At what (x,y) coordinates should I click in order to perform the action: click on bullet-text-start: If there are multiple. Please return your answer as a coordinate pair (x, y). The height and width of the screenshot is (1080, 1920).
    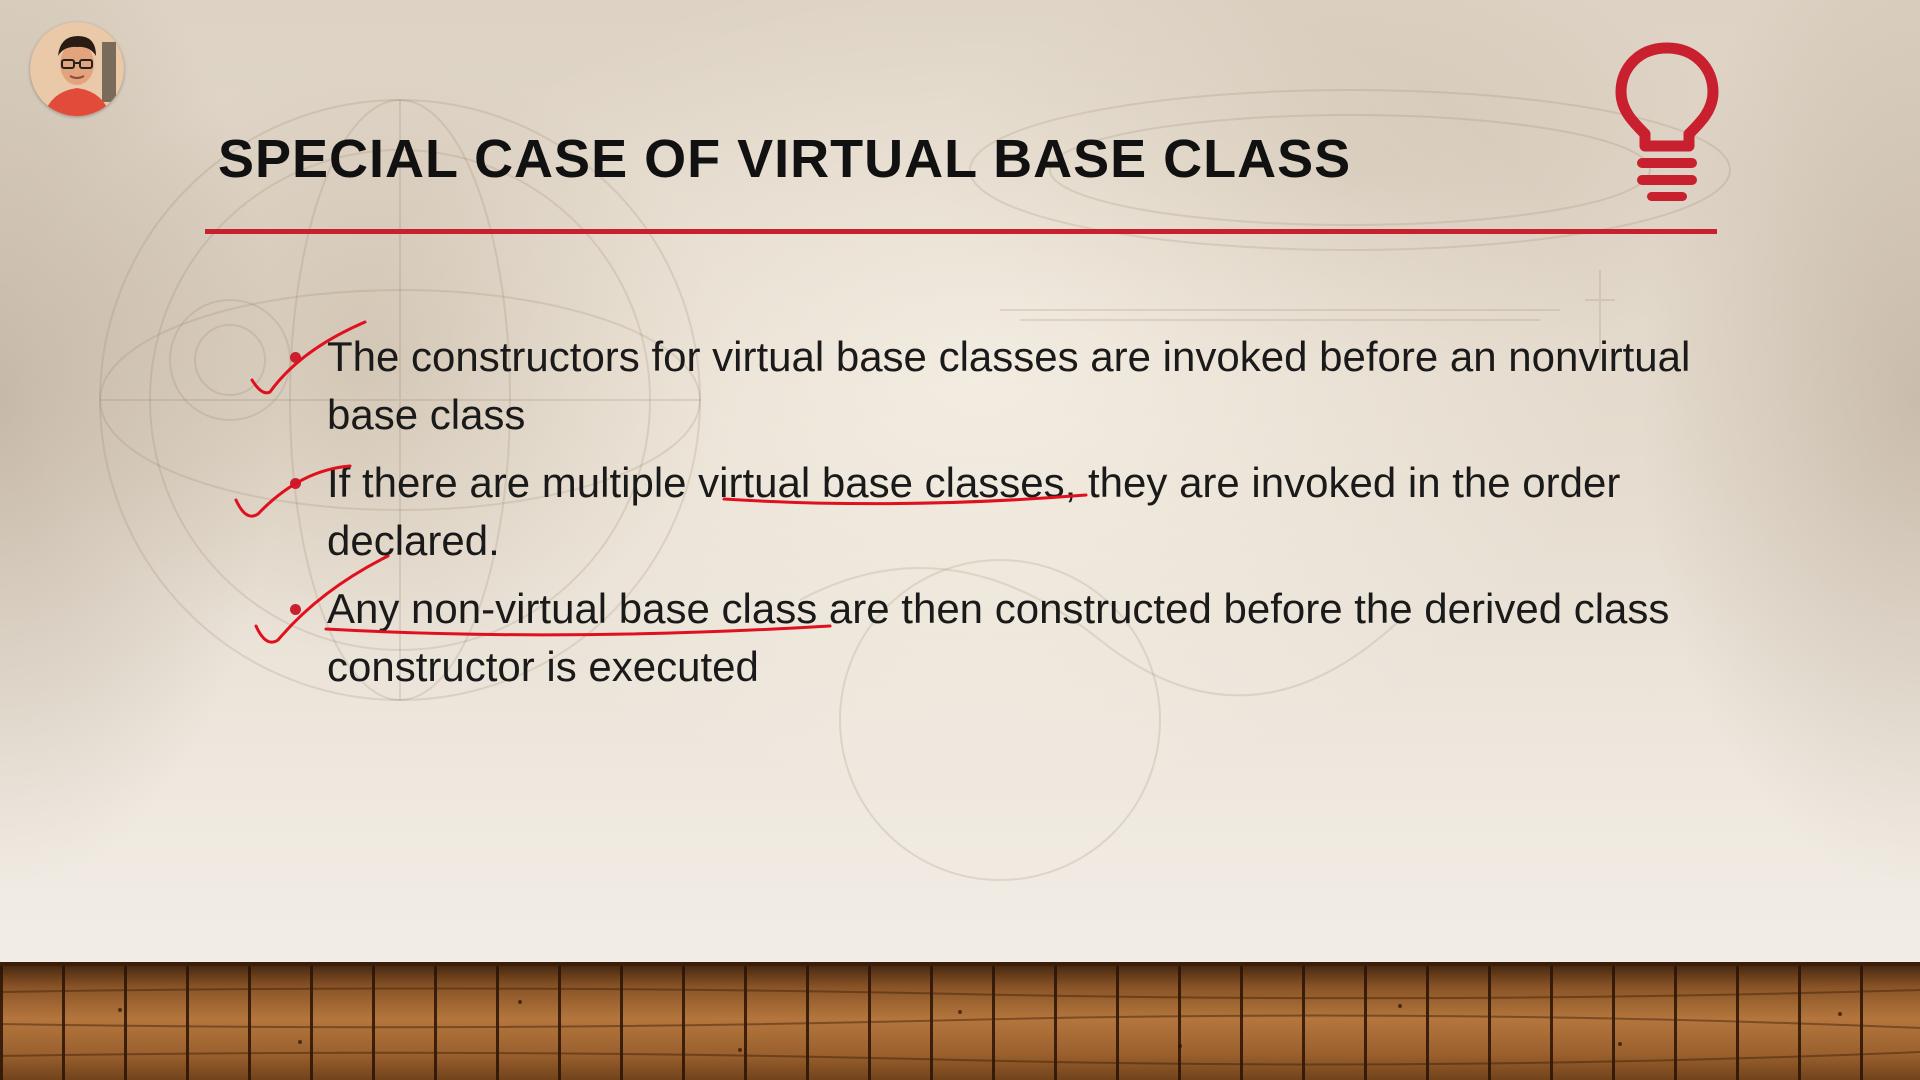
    Looking at the image, I should click on (513, 482).